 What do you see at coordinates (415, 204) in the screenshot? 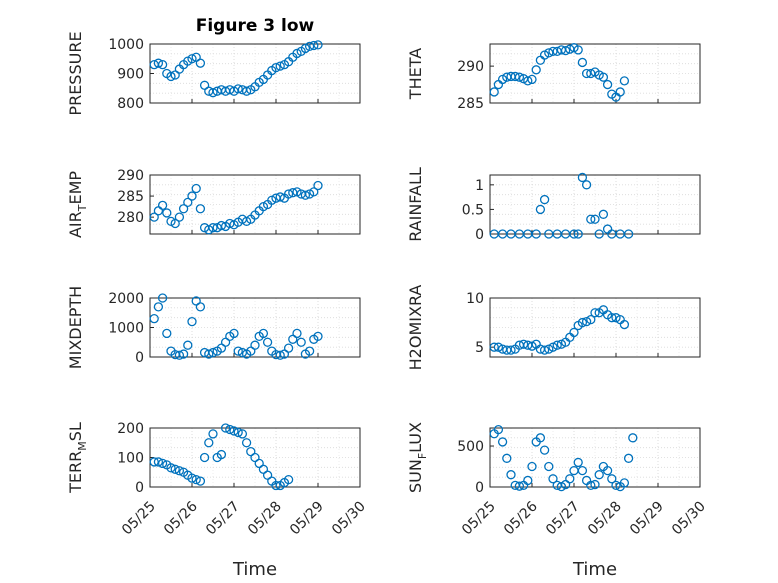
I see `y-axis-label: RAINFALL` at bounding box center [415, 204].